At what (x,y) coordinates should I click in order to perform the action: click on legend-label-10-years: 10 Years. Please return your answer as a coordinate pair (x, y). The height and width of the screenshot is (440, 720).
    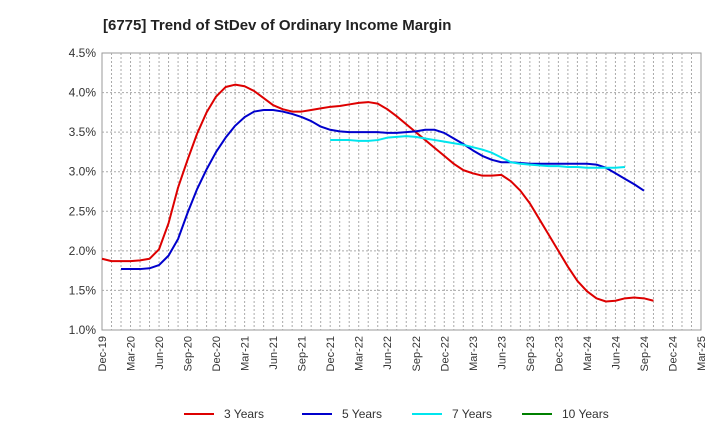
    Looking at the image, I should click on (585, 414).